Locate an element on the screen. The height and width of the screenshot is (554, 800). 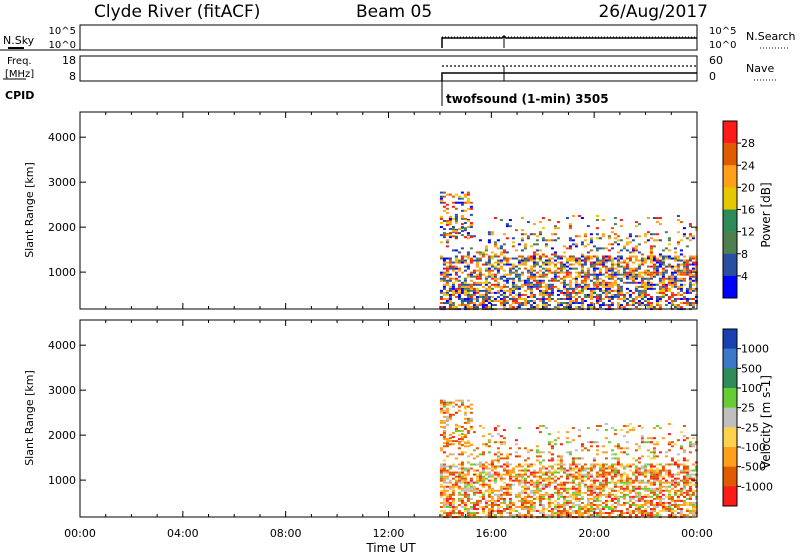
colorbar-swatch is located at coordinates (730, 287).